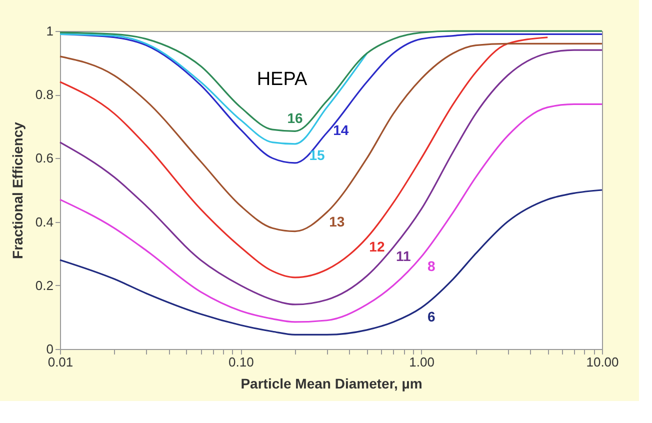 This screenshot has height=423, width=652. Describe the element at coordinates (317, 154) in the screenshot. I see `series-label: 15` at that location.